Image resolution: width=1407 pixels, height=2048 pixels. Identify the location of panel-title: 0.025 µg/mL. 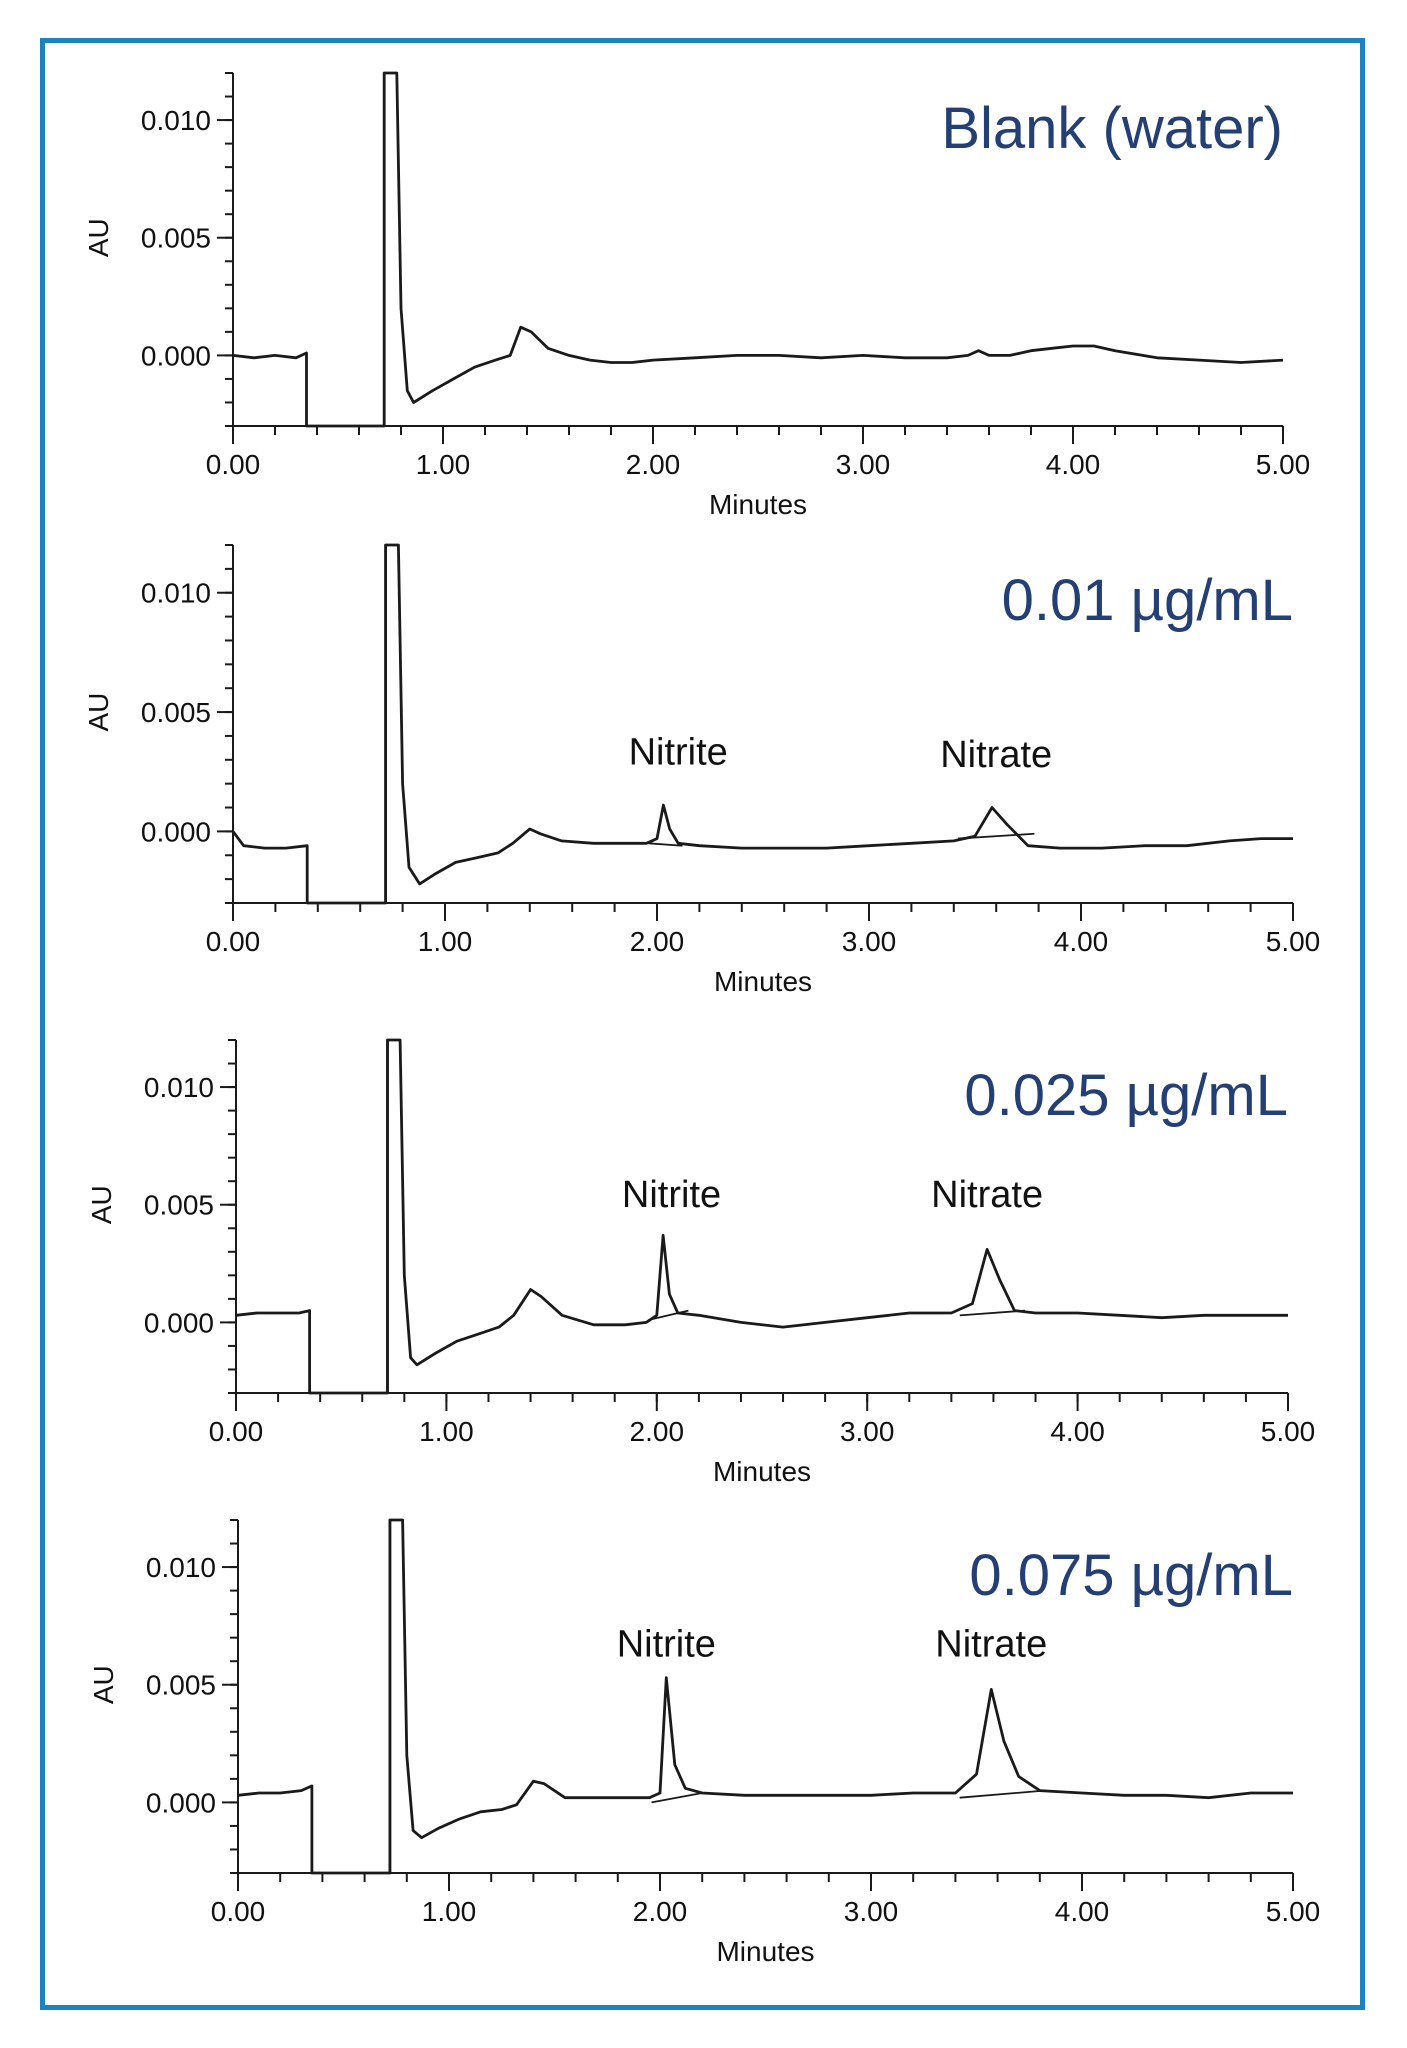
(1126, 1095).